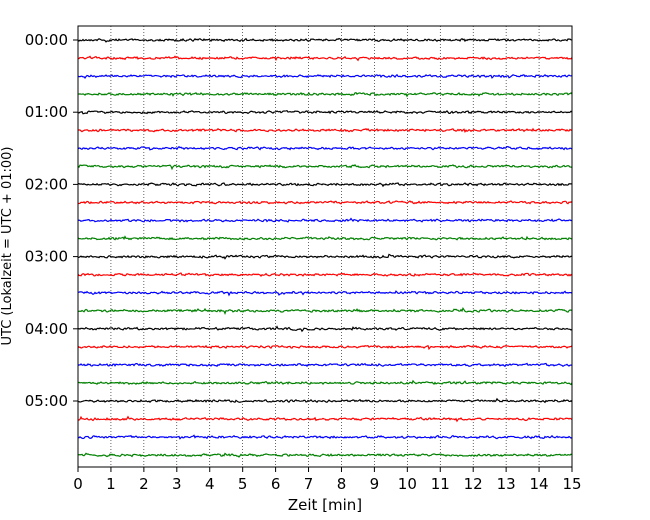 The width and height of the screenshot is (650, 520). Describe the element at coordinates (51, 220) in the screenshot. I see `y-axis-ticks: 00:00 01:00 02:00 03:00 04:00 05:00` at that location.